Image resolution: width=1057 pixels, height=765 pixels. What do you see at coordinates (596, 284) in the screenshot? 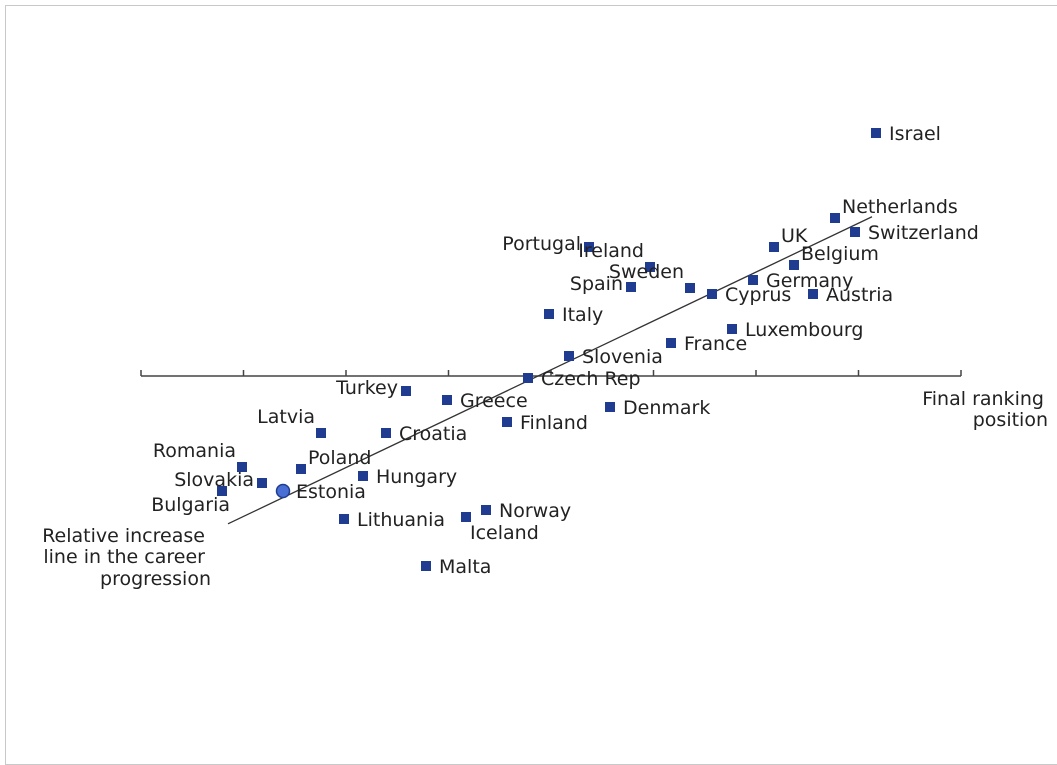
I see `point-label: Spain` at bounding box center [596, 284].